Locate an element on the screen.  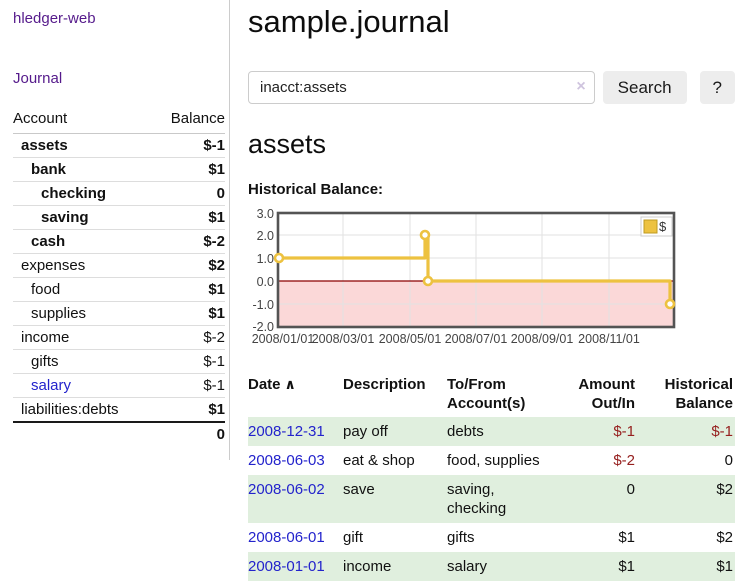
header-date: Date ∧ is located at coordinates (295, 395).